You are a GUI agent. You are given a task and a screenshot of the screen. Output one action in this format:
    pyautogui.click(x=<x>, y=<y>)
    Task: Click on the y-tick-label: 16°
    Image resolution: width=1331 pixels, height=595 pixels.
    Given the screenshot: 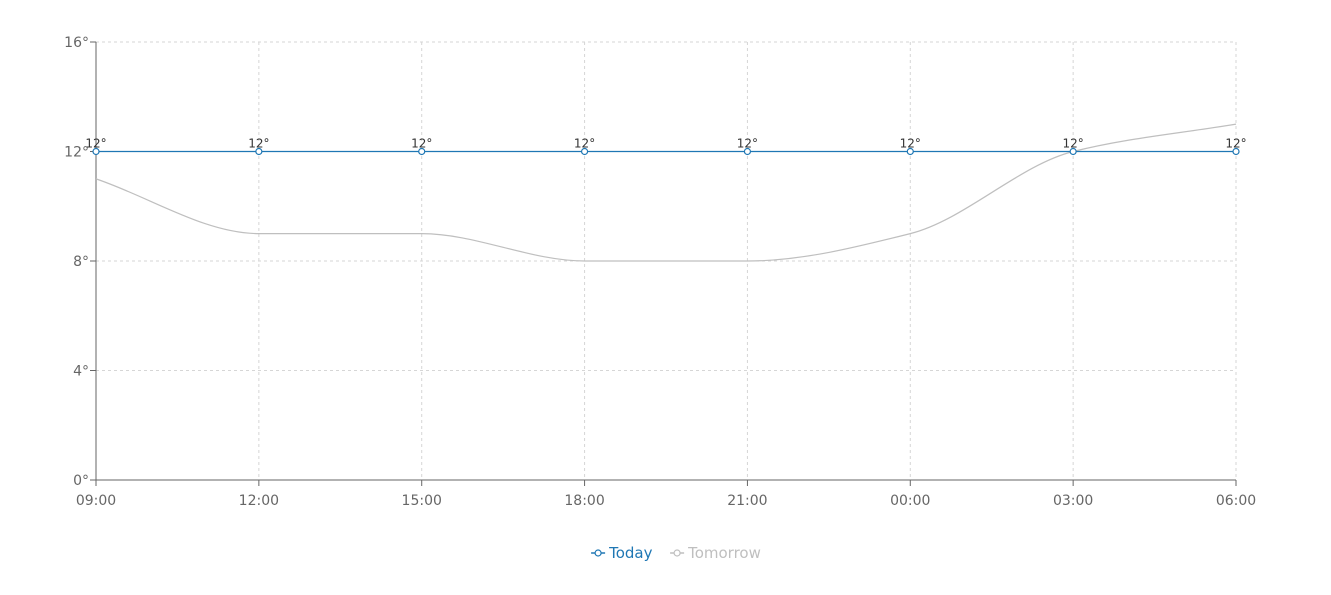 What is the action you would take?
    pyautogui.click(x=76, y=43)
    